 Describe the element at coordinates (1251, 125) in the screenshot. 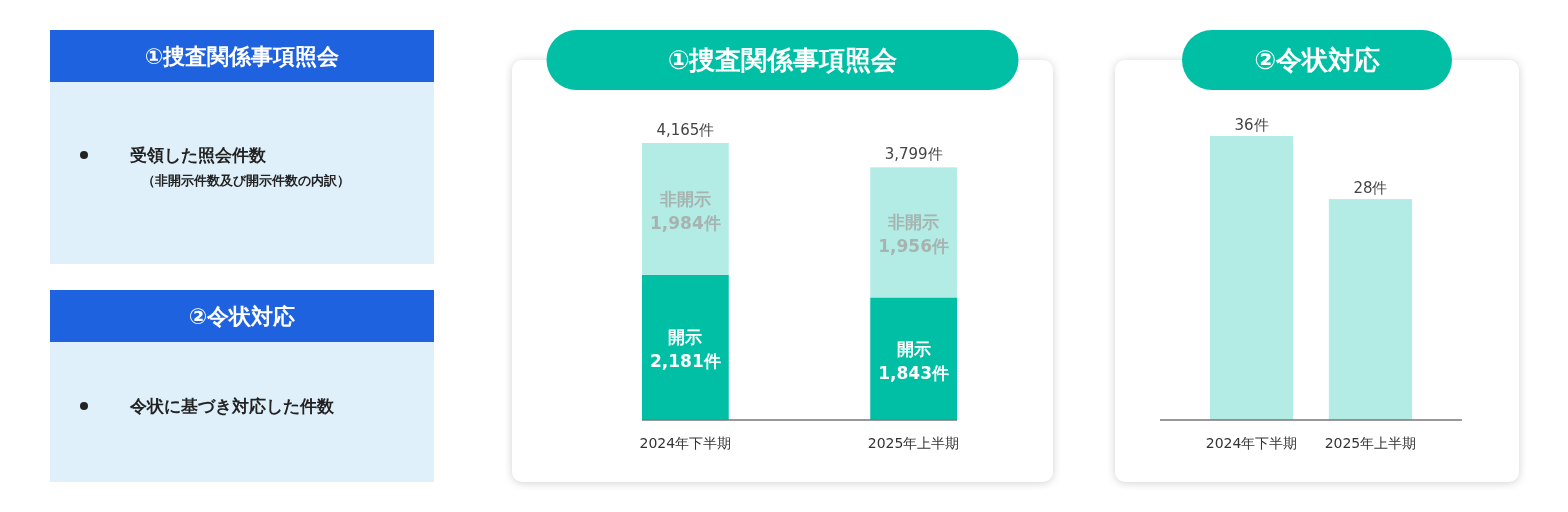

I see `data-label: 36件` at that location.